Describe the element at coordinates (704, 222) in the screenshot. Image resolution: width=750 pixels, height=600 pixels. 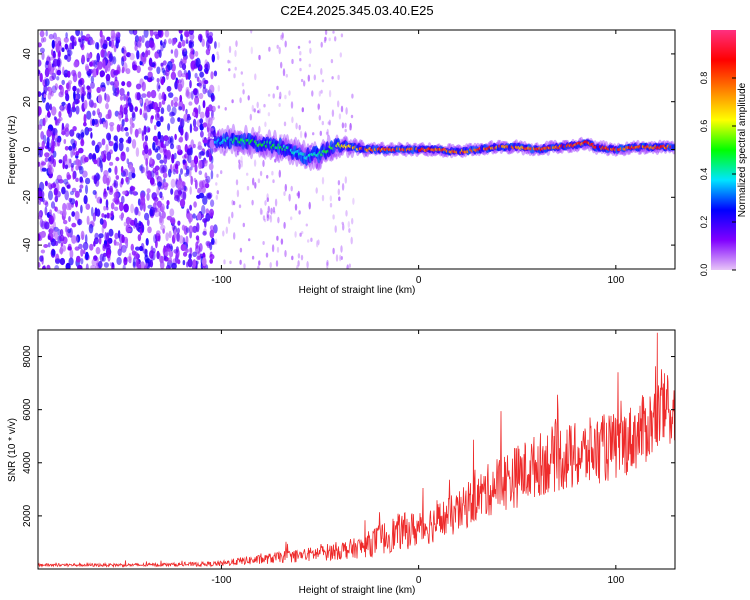
I see `colorbar-tick-label: 0.2` at that location.